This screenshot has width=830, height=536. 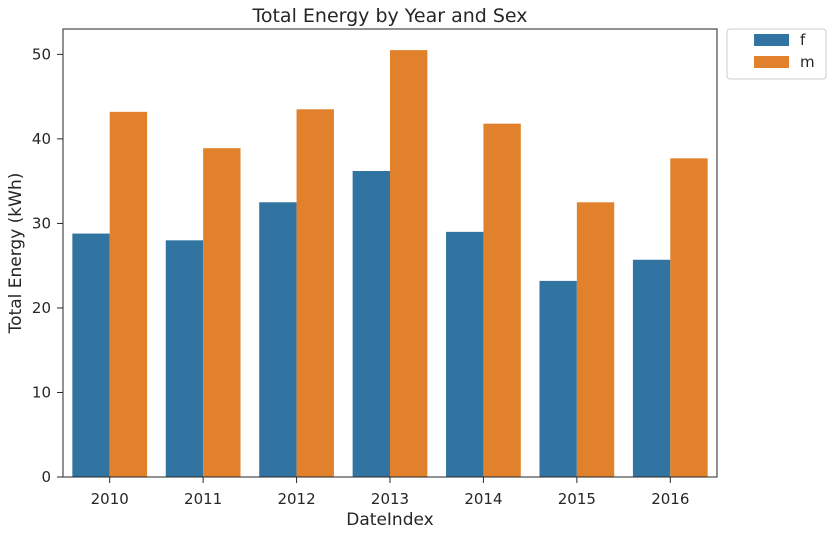 What do you see at coordinates (41, 54) in the screenshot?
I see `y-tick-label: 50` at bounding box center [41, 54].